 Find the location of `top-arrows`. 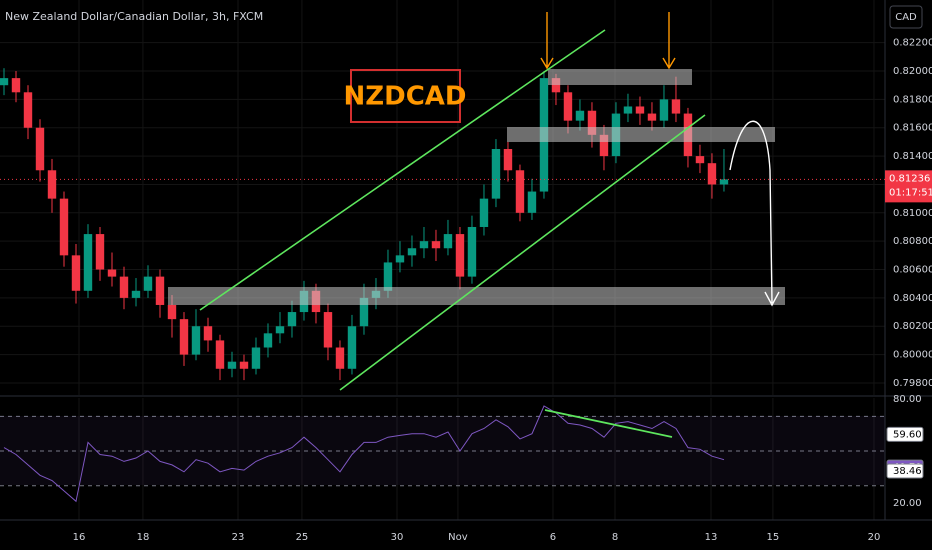

top-arrows is located at coordinates (608, 41).